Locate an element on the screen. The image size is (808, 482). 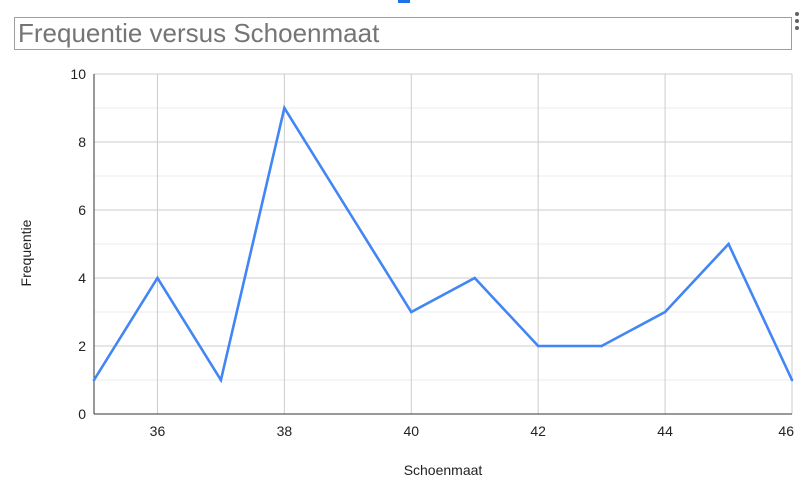
x-tick-label: 44 is located at coordinates (665, 431).